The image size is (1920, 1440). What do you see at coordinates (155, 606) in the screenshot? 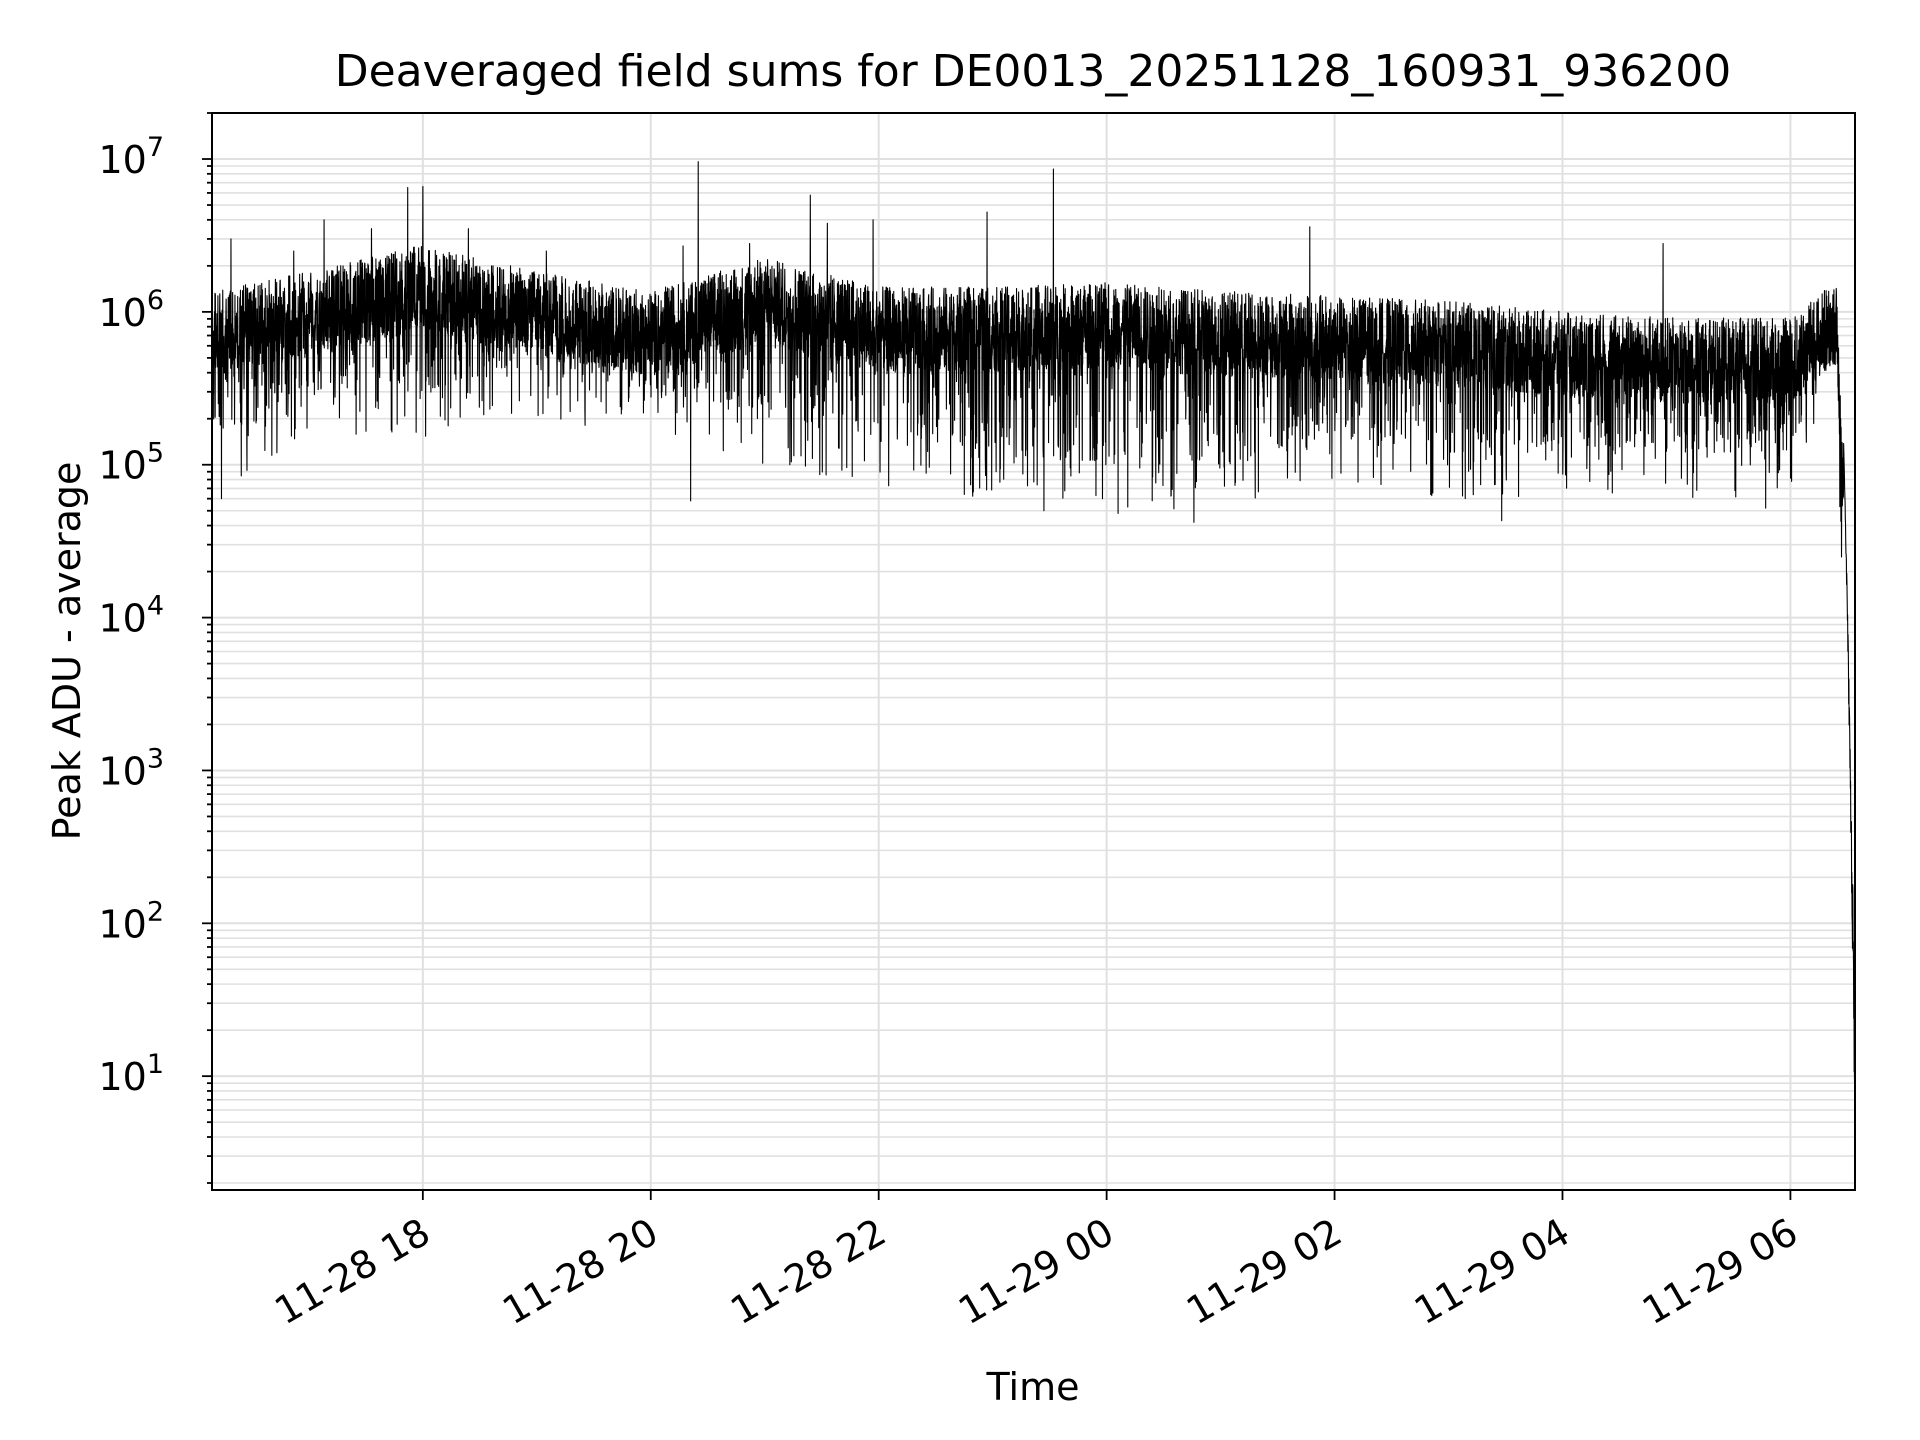
I see `y-tick-exponent: 4` at bounding box center [155, 606].